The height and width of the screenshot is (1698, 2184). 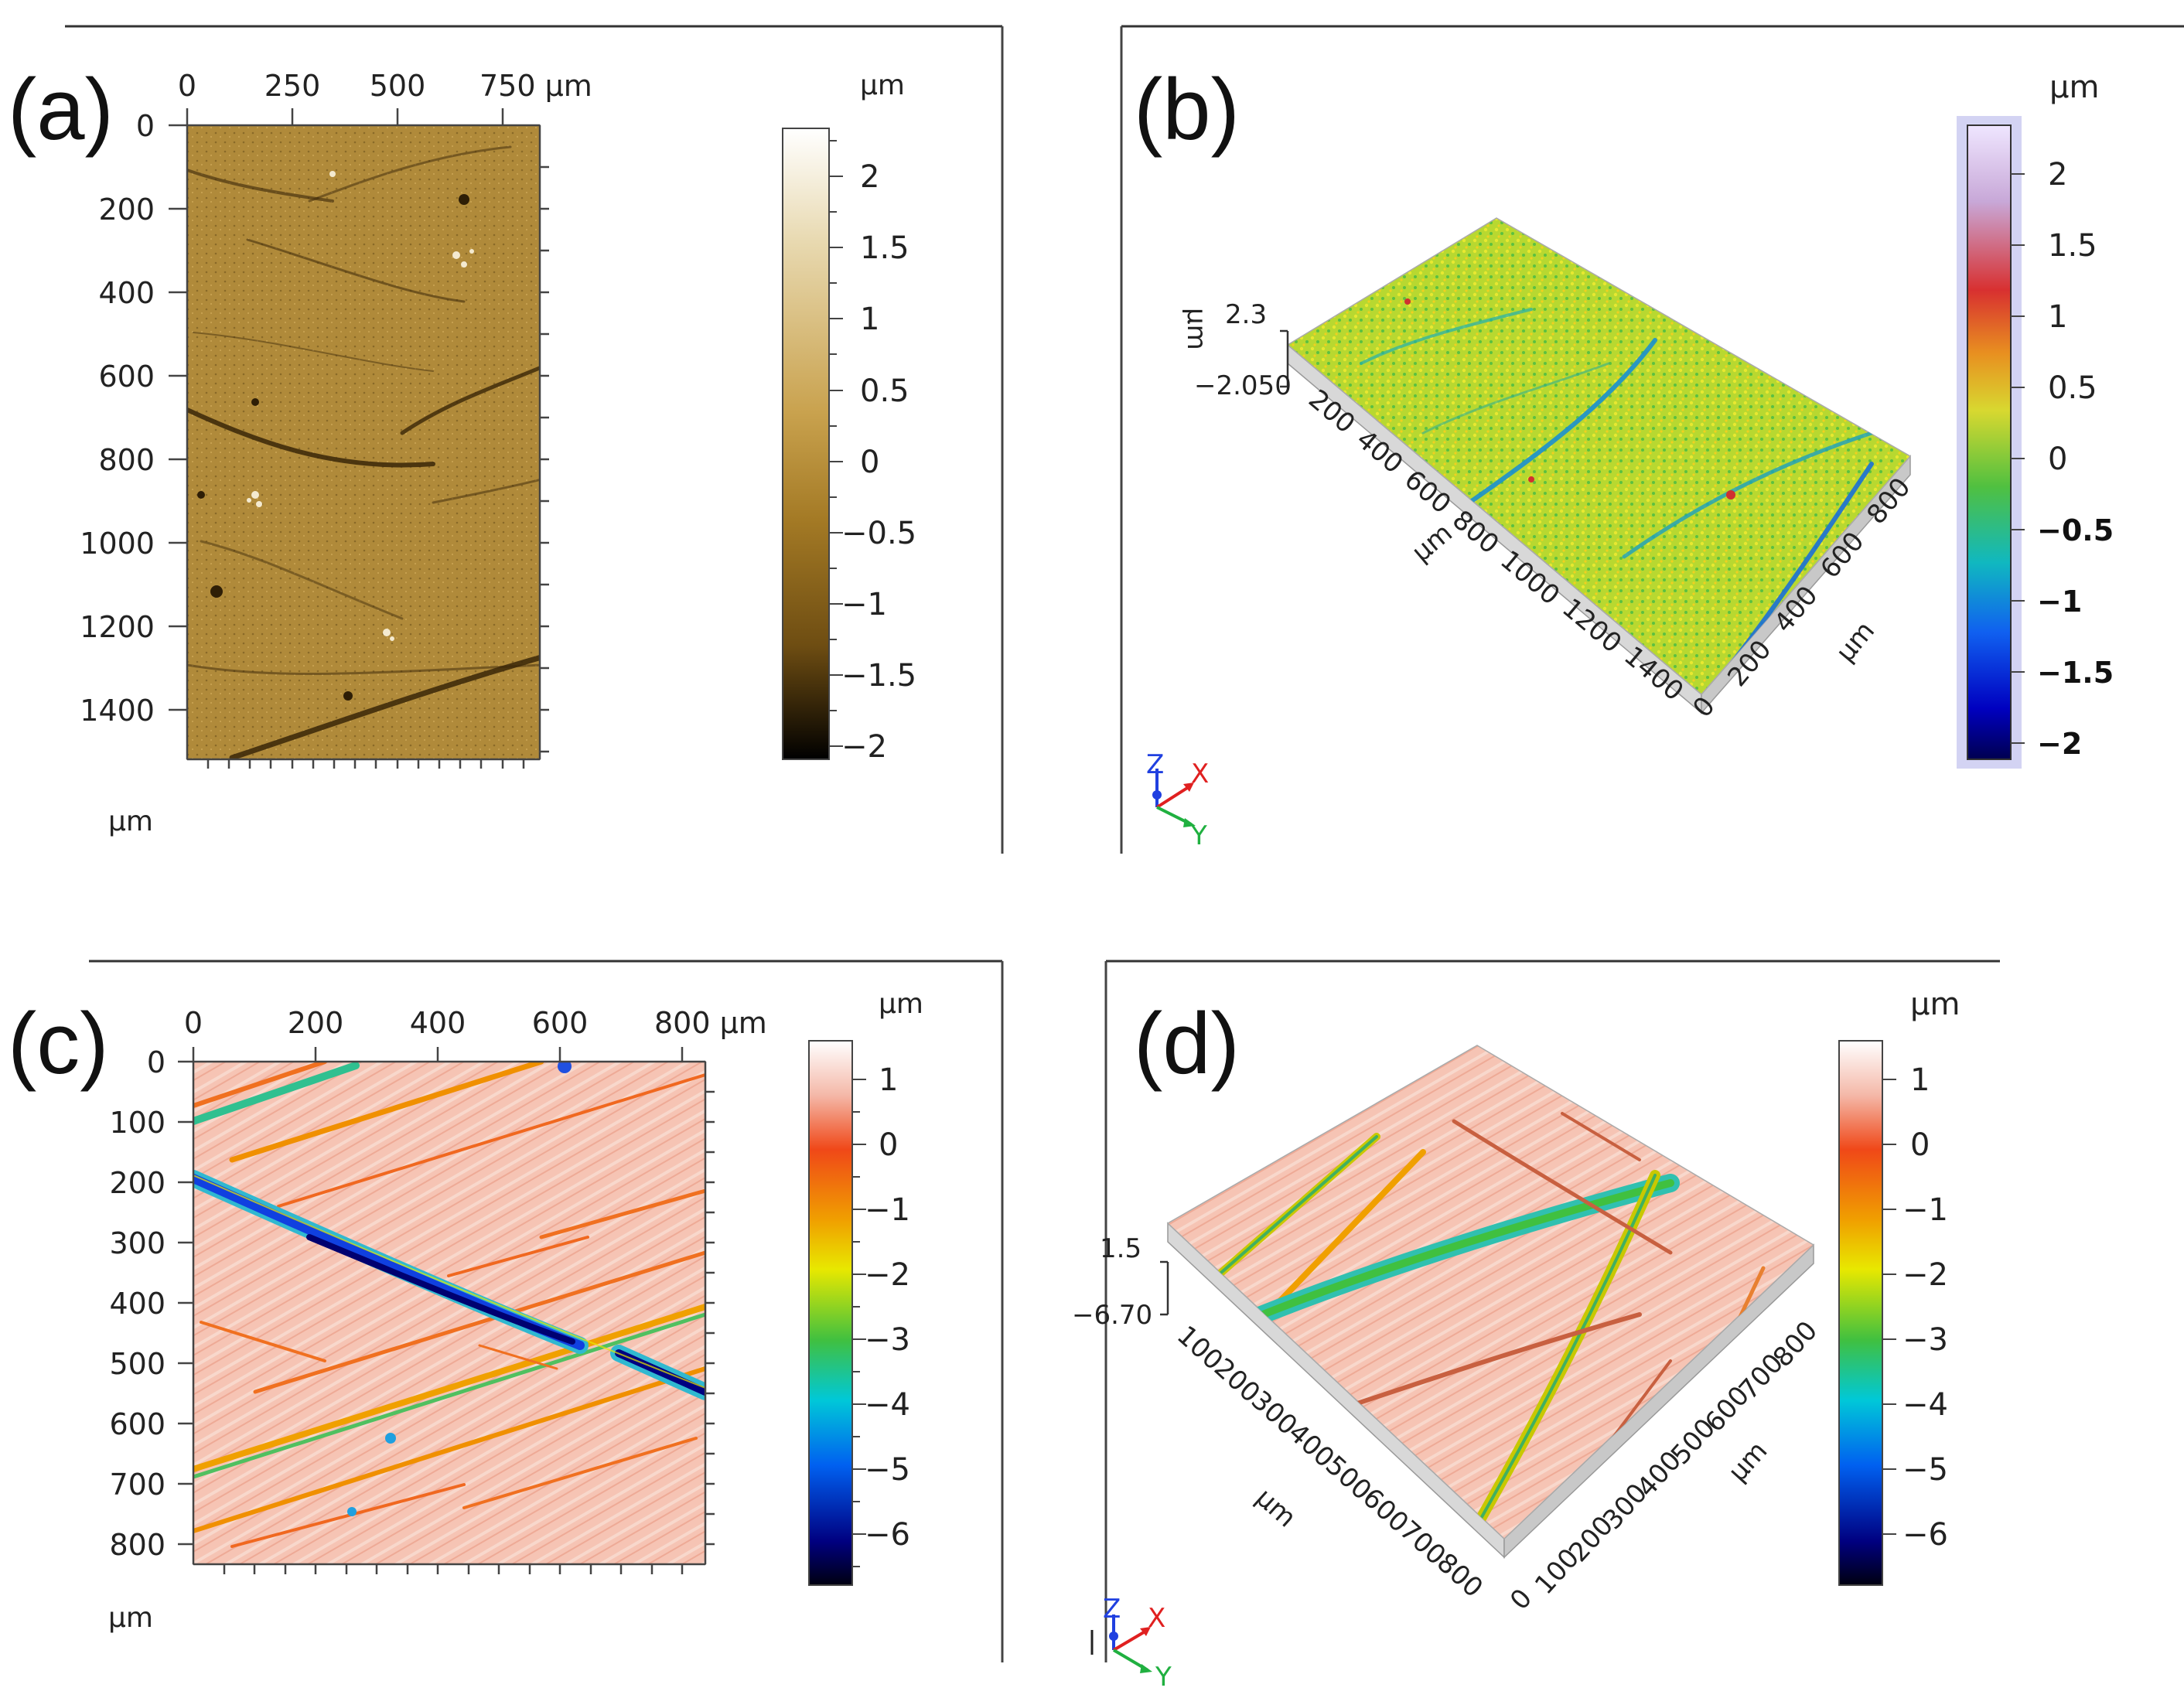 I want to click on panel-c-x-tick: 600, so click(x=560, y=1023).